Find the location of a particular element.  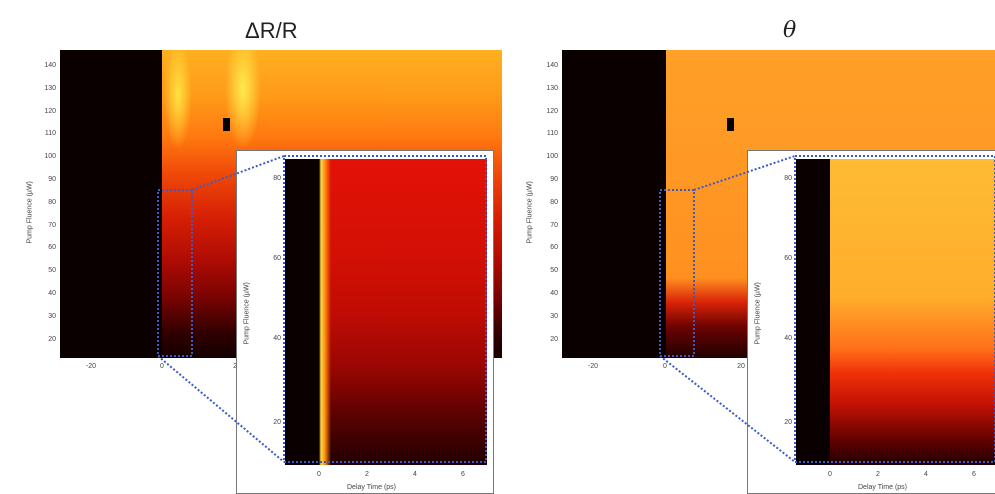

x-tick-label: 20 is located at coordinates (741, 366).